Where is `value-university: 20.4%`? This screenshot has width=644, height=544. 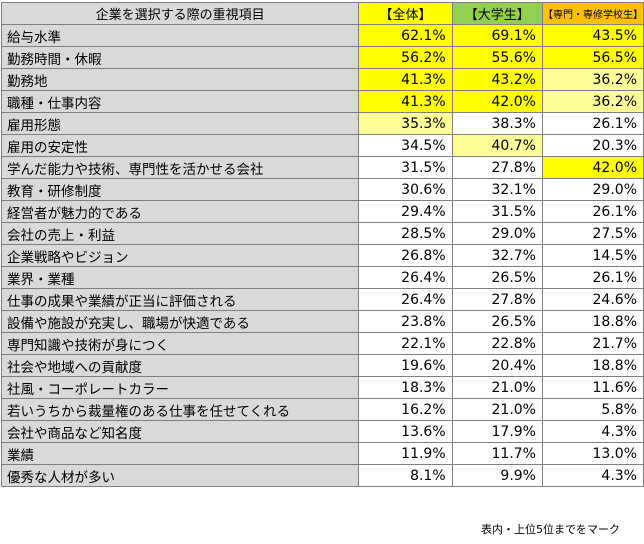 value-university: 20.4% is located at coordinates (497, 365).